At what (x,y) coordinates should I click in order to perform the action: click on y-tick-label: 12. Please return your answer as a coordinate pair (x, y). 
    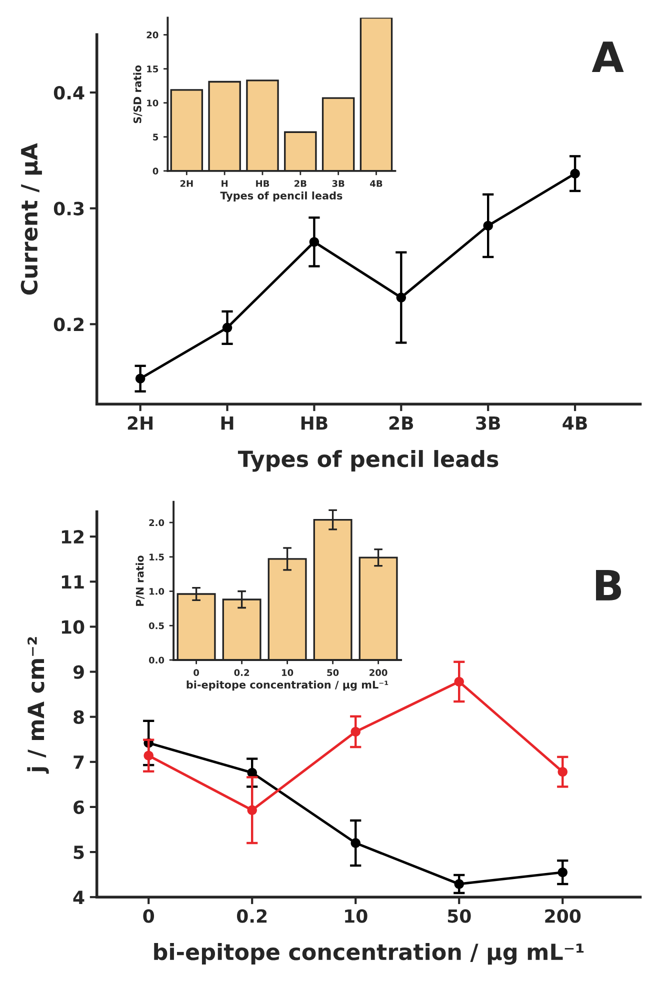
    Looking at the image, I should click on (73, 537).